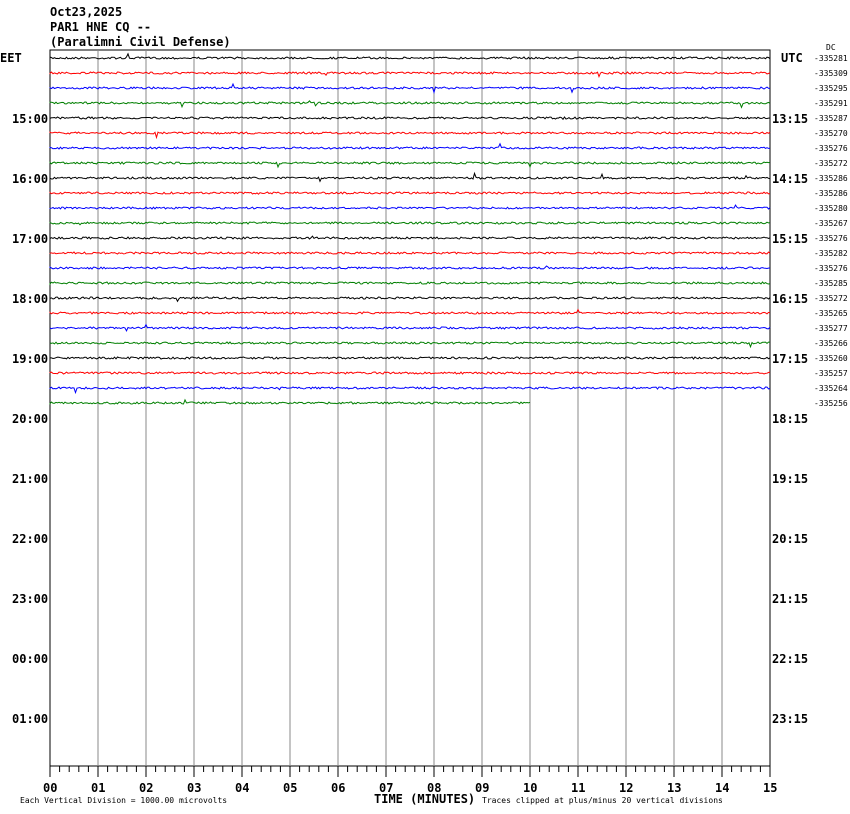  Describe the element at coordinates (790, 599) in the screenshot. I see `right-hour-label: 21:15` at that location.